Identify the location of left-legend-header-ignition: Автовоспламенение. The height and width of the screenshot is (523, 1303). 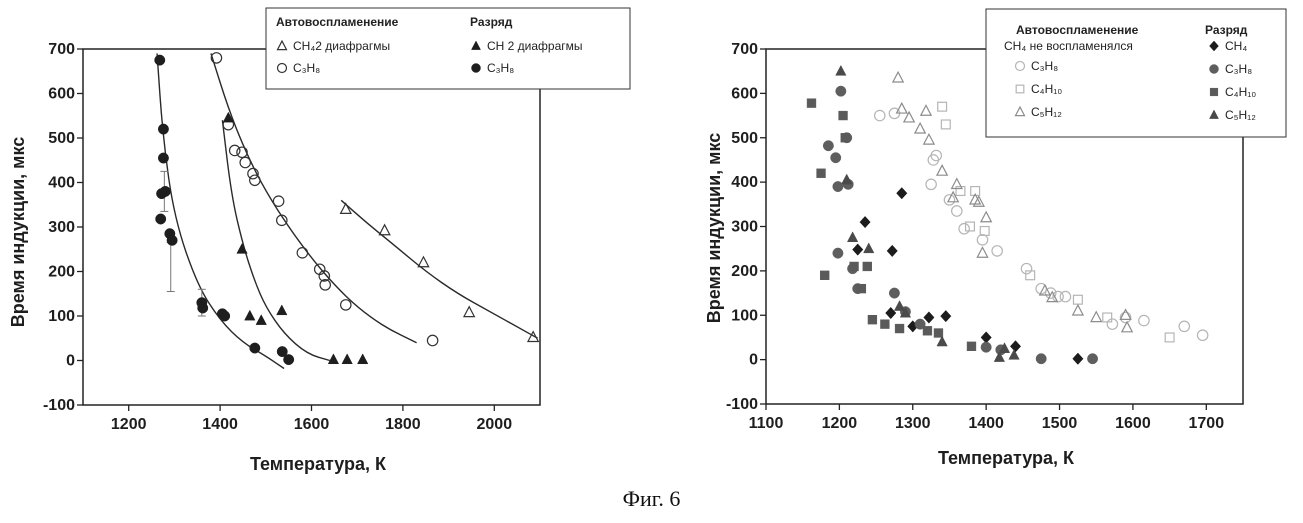
(337, 22).